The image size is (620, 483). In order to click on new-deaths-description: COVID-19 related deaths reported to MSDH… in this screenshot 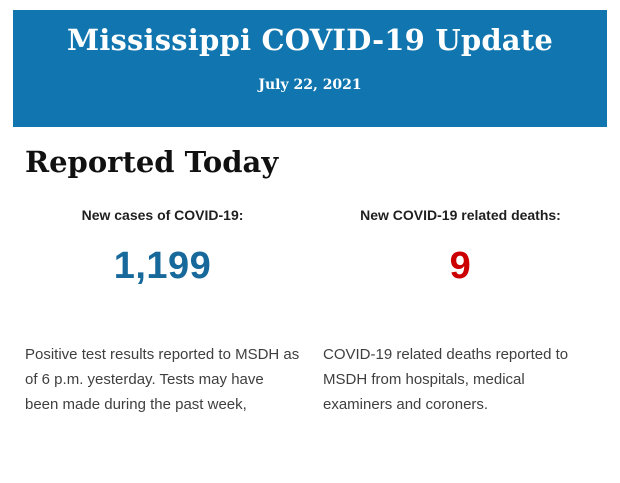, I will do `click(446, 380)`.